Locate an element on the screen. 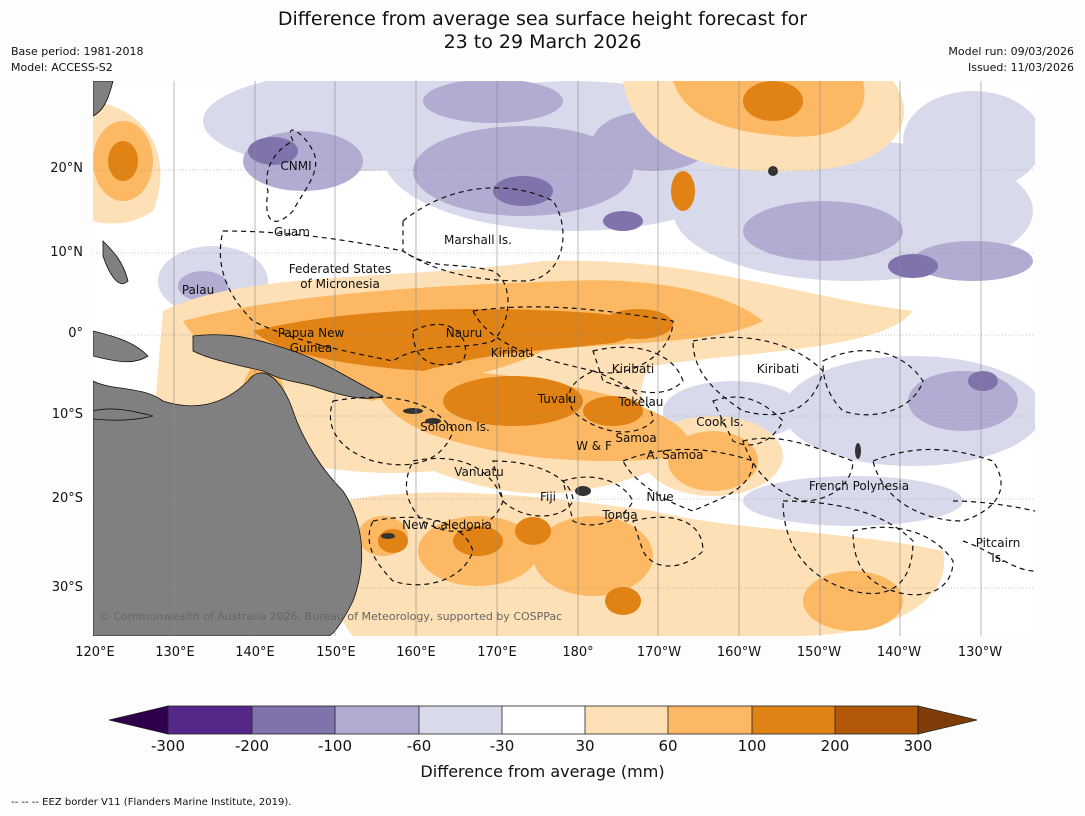  colorbar-underflow-arrow is located at coordinates (138, 720).